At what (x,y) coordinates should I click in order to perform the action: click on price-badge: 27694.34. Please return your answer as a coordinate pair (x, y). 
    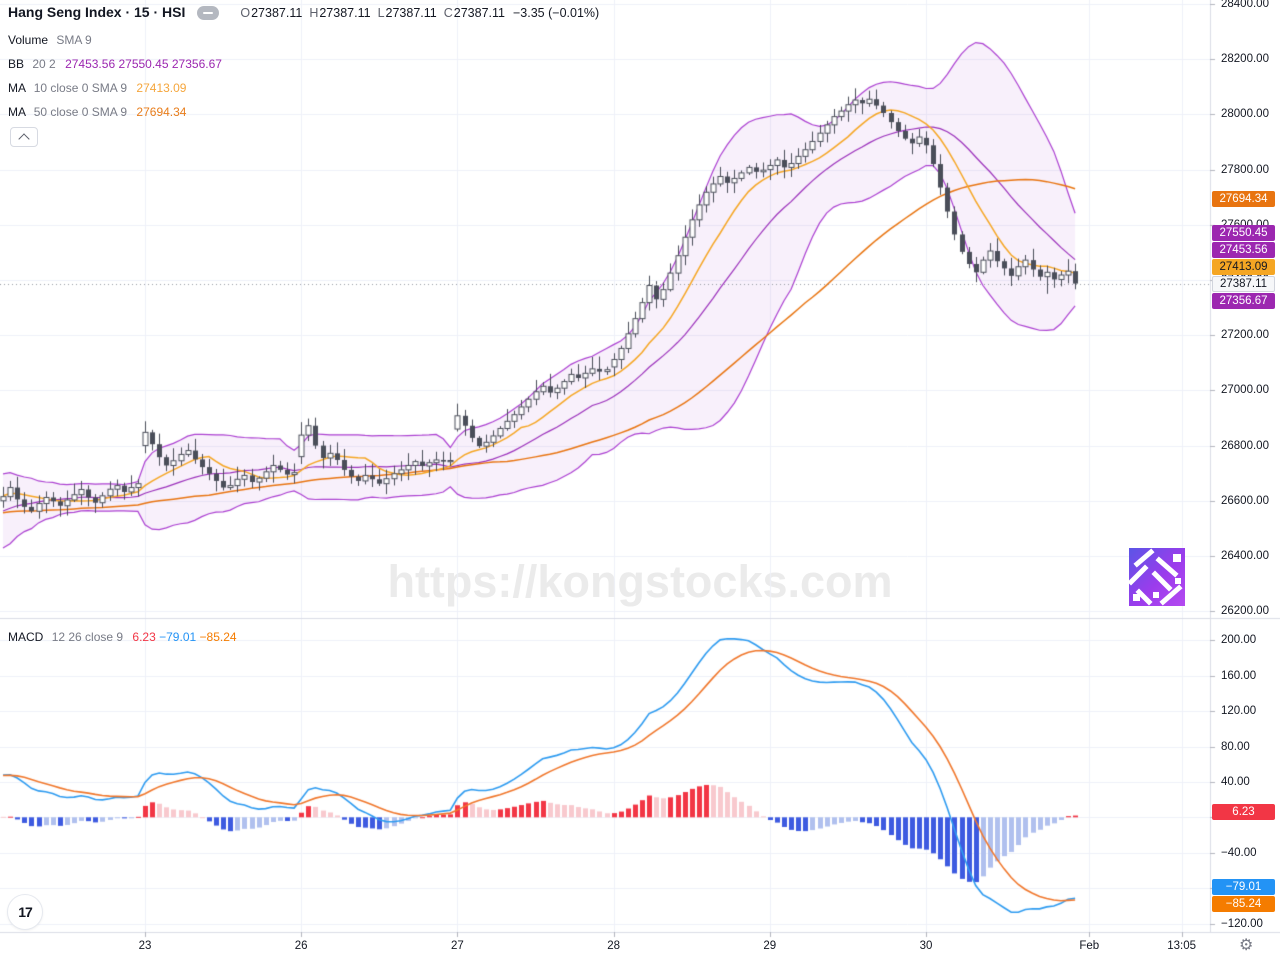
    Looking at the image, I should click on (1243, 199).